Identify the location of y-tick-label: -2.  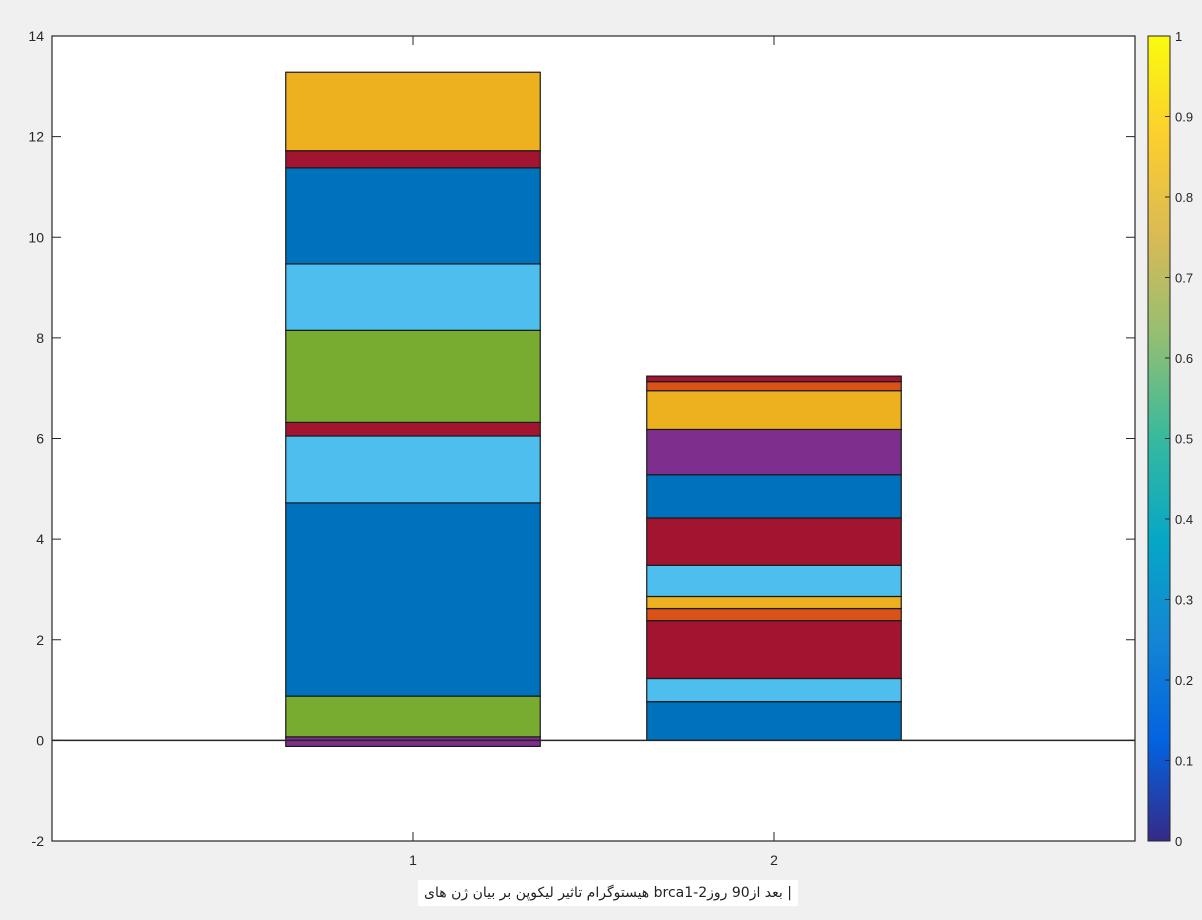
(38, 841).